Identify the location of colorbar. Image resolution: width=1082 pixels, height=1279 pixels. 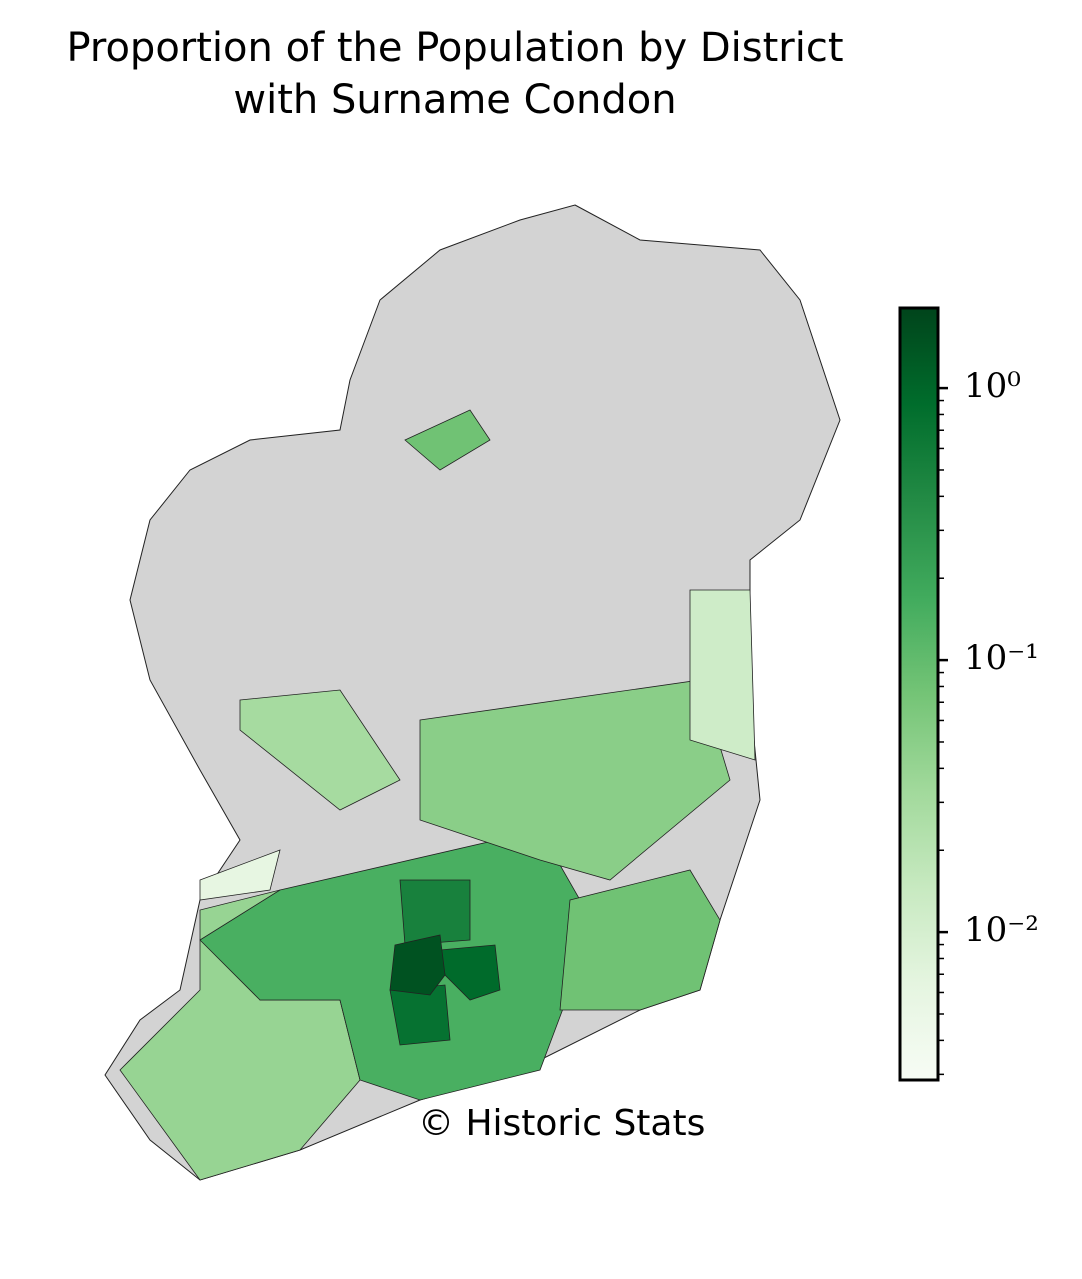
(919, 694).